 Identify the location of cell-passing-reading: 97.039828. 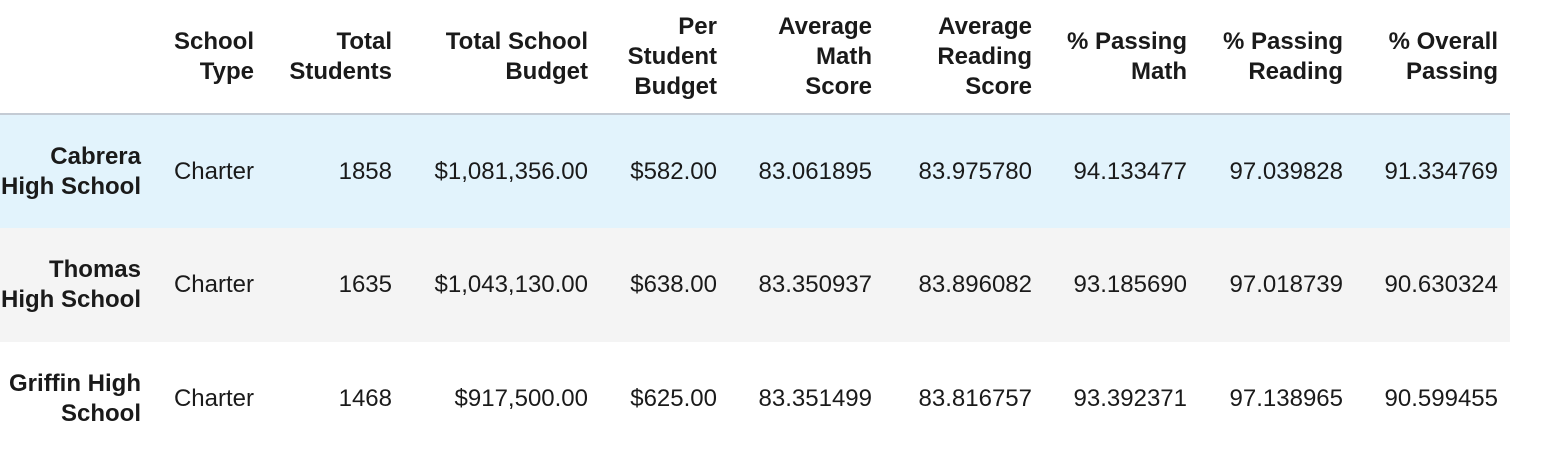
(1286, 171).